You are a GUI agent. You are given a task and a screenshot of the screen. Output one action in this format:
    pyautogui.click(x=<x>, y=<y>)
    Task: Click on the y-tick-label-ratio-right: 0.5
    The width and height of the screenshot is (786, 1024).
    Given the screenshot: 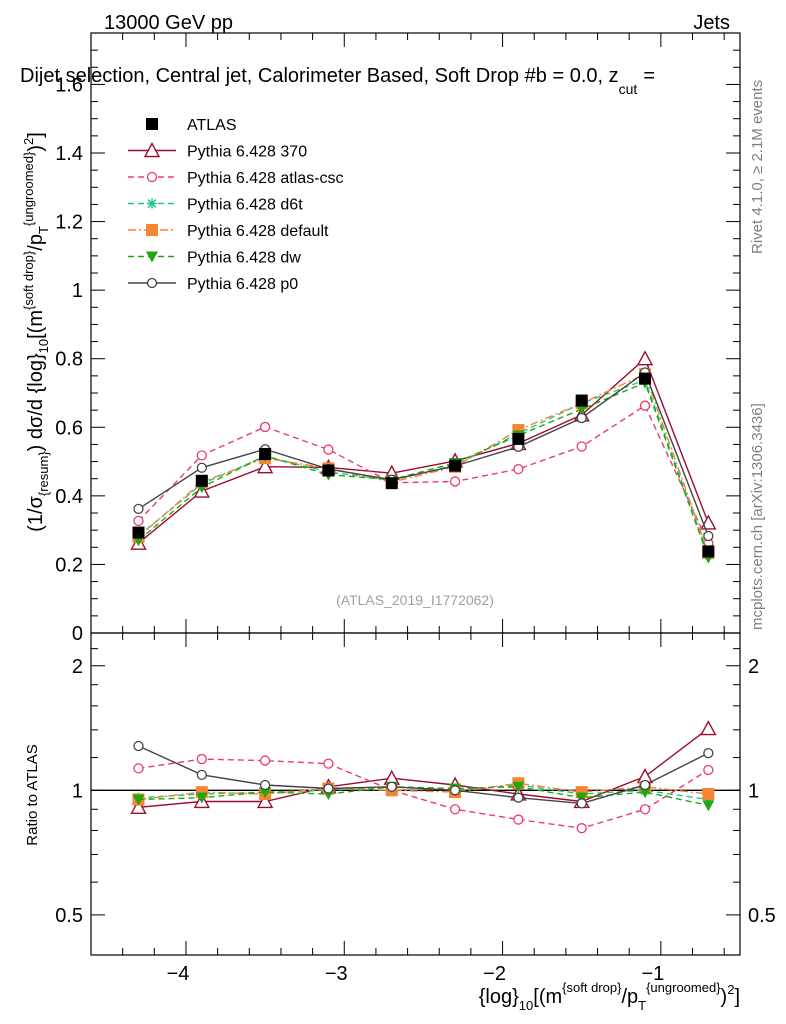 What is the action you would take?
    pyautogui.click(x=762, y=916)
    